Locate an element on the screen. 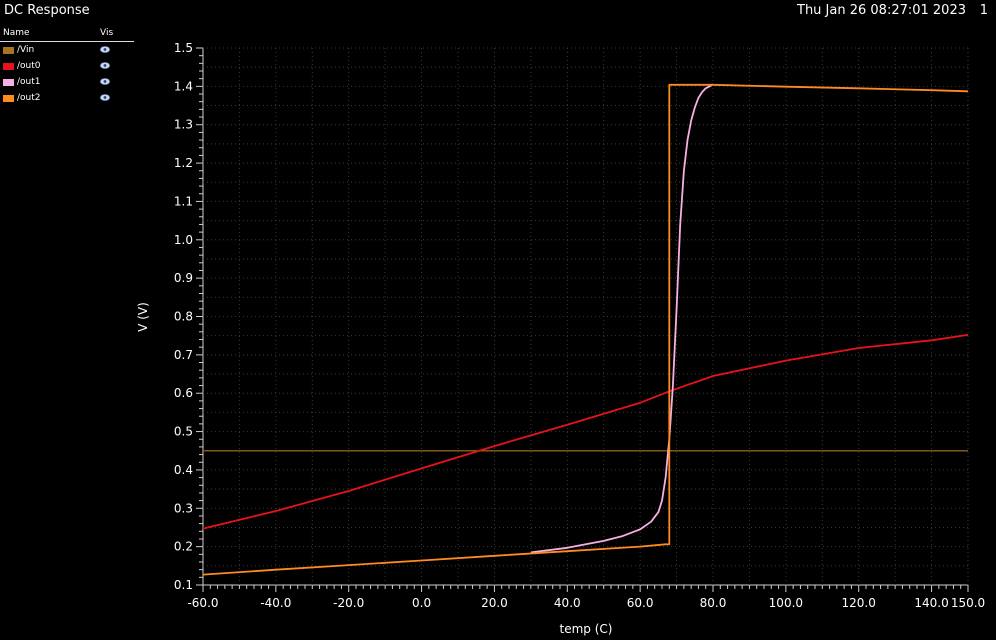 The width and height of the screenshot is (996, 640). legend-item-out1: /out1 is located at coordinates (67, 82).